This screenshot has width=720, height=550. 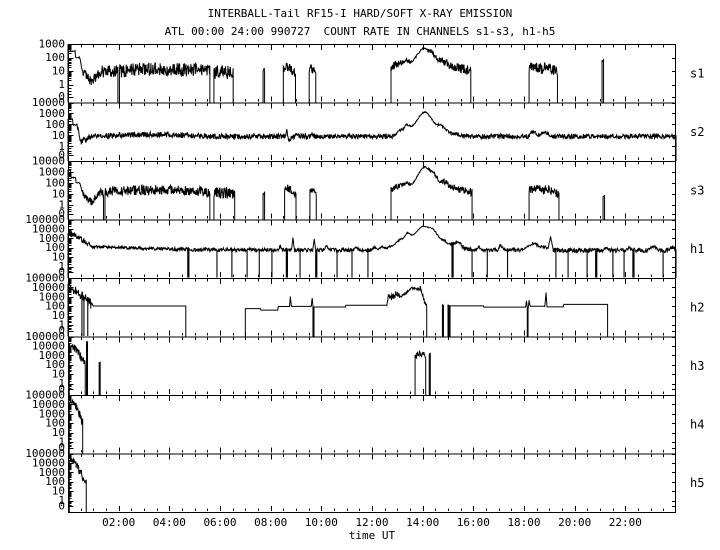 I want to click on panel-label-h4: h4, so click(x=697, y=424).